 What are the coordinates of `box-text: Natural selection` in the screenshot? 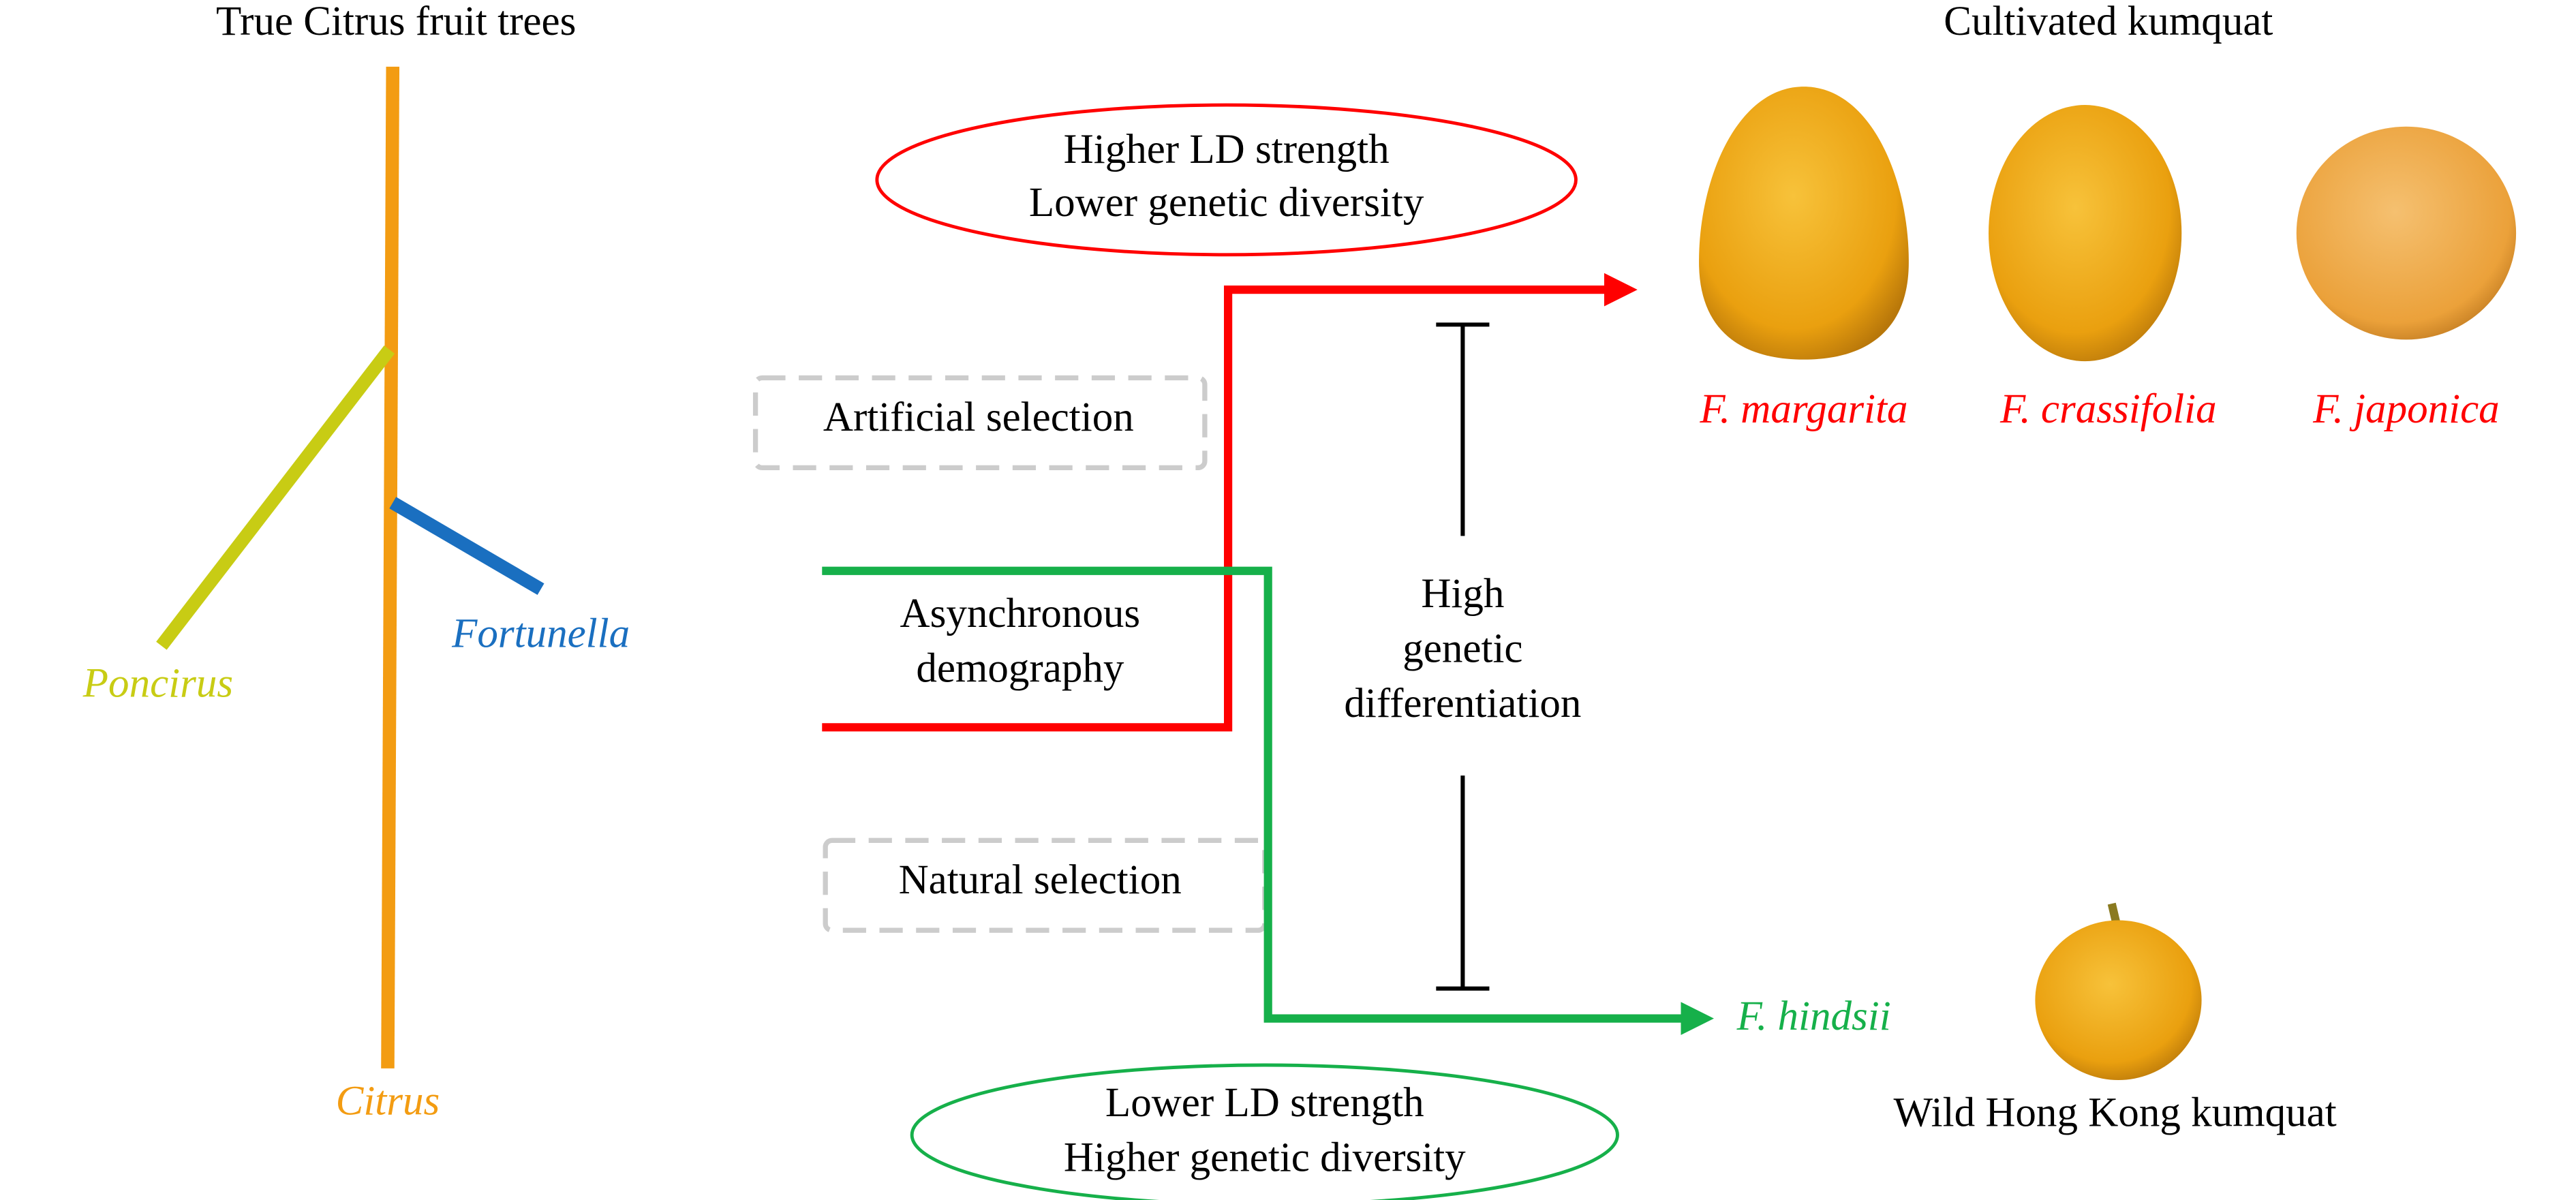 It's located at (1040, 880).